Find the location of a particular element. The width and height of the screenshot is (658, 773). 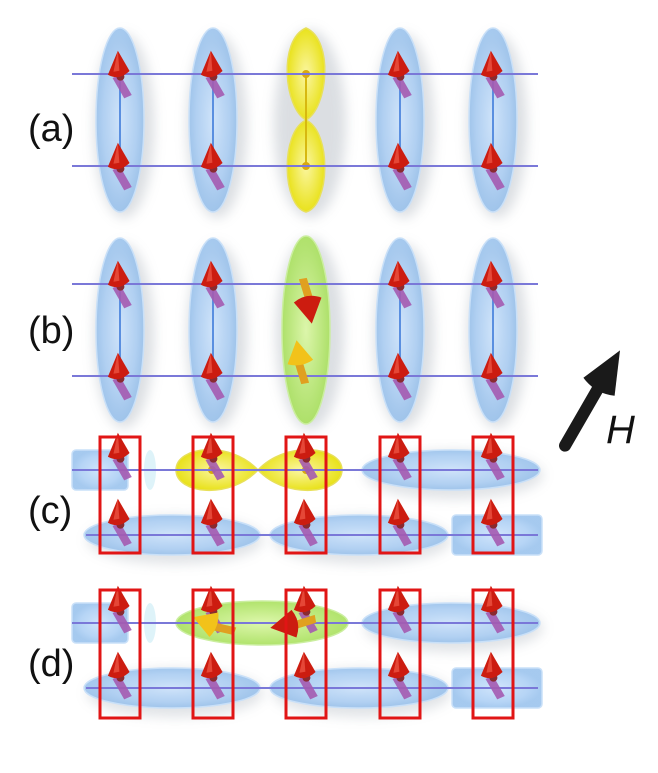

field-arrow-shaft is located at coordinates (582, 416).